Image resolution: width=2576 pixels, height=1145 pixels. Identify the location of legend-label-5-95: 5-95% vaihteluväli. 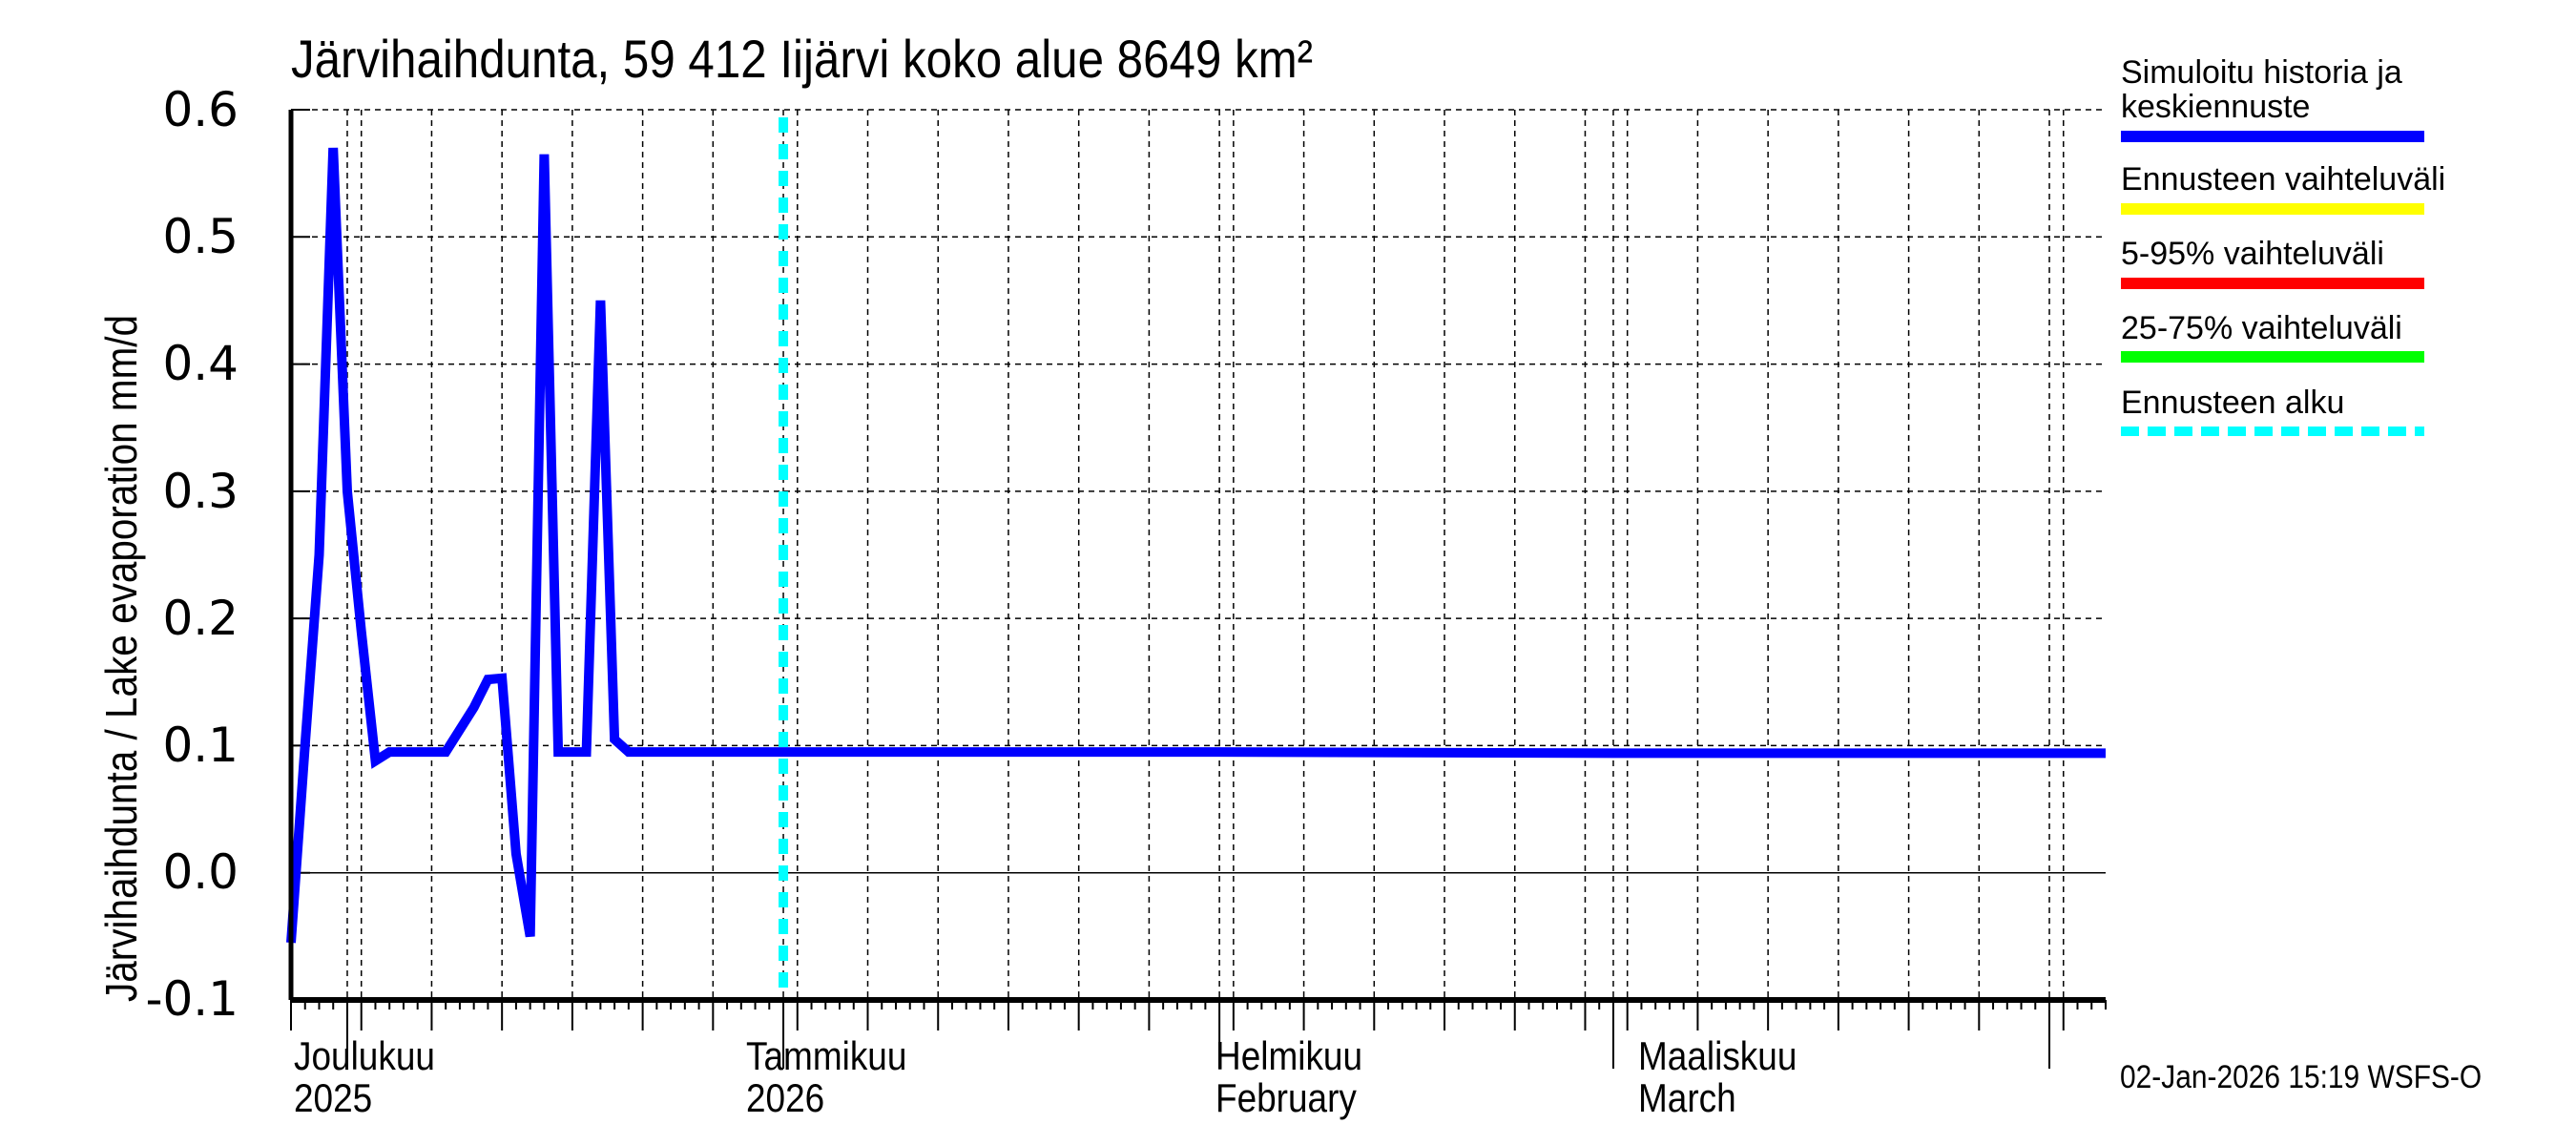
(2252, 254).